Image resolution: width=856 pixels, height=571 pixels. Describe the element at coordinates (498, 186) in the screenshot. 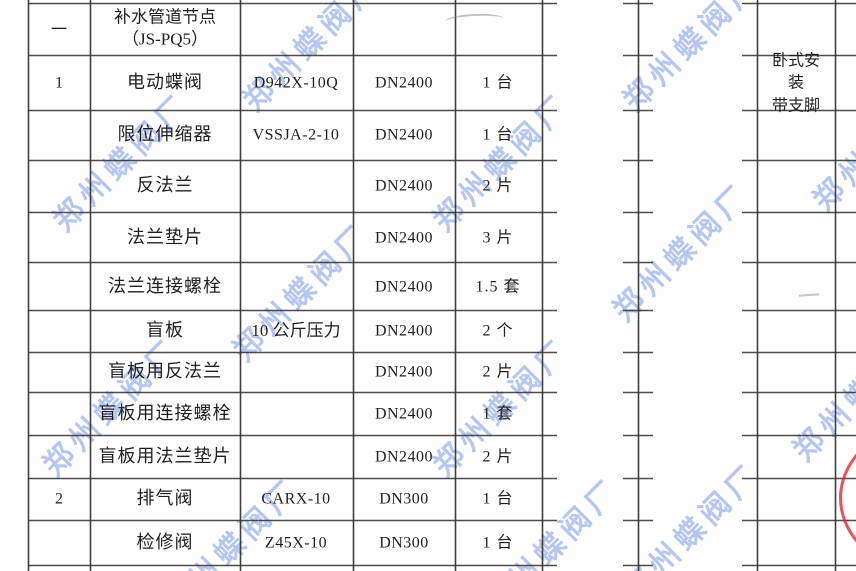

I see `row3-qty: 2 片` at that location.